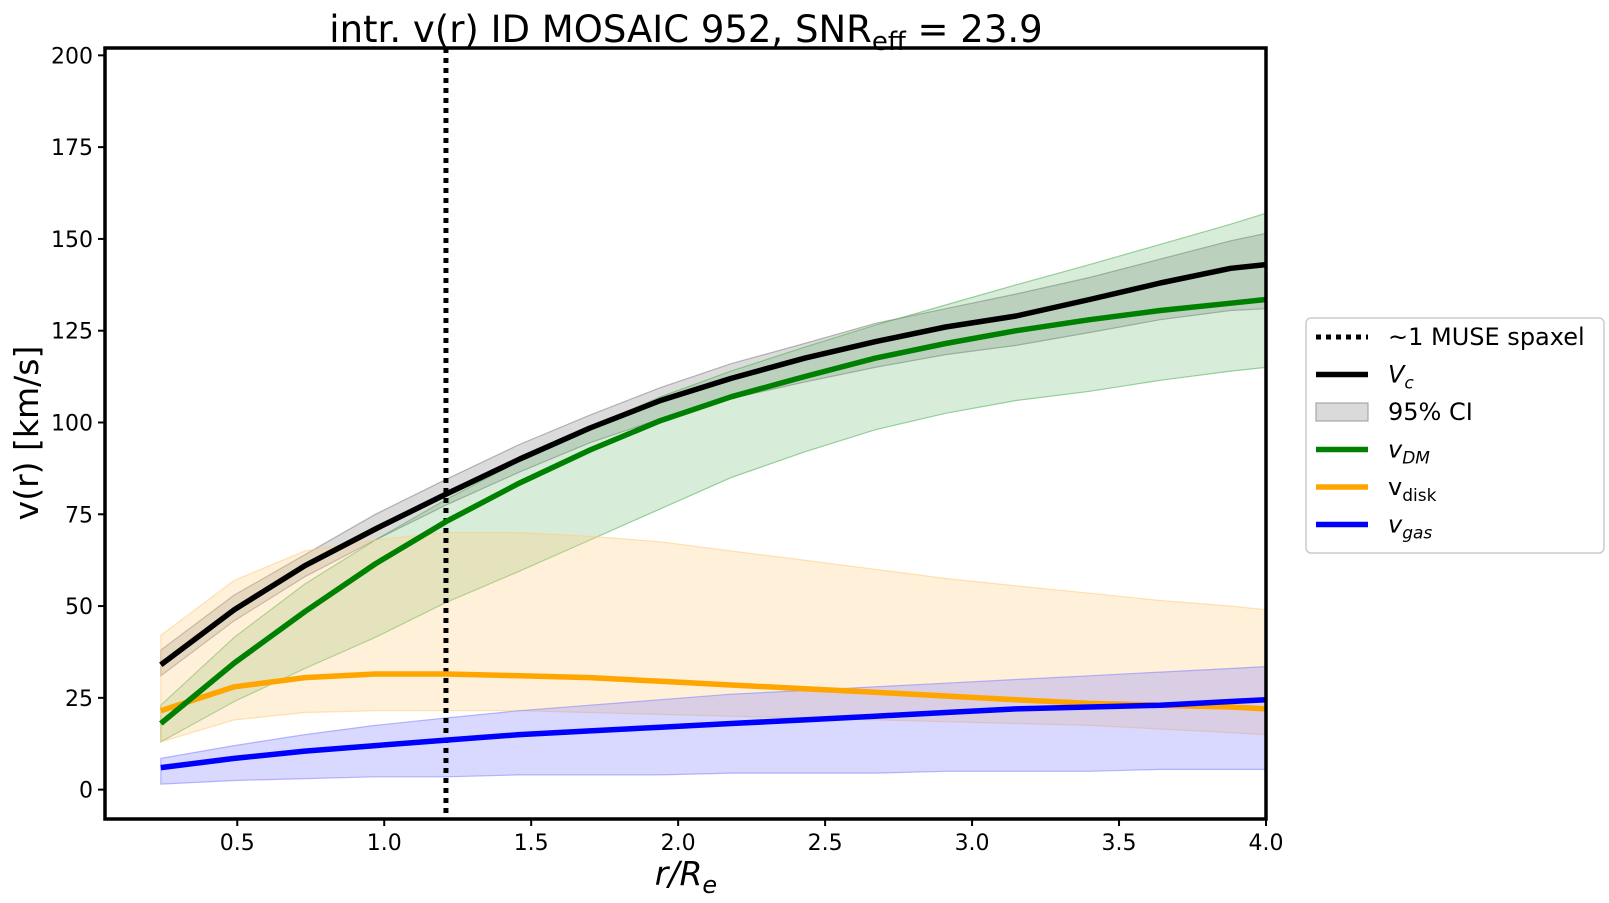 This screenshot has width=1609, height=903. I want to click on legend-swatch-95-ci, so click(1342, 412).